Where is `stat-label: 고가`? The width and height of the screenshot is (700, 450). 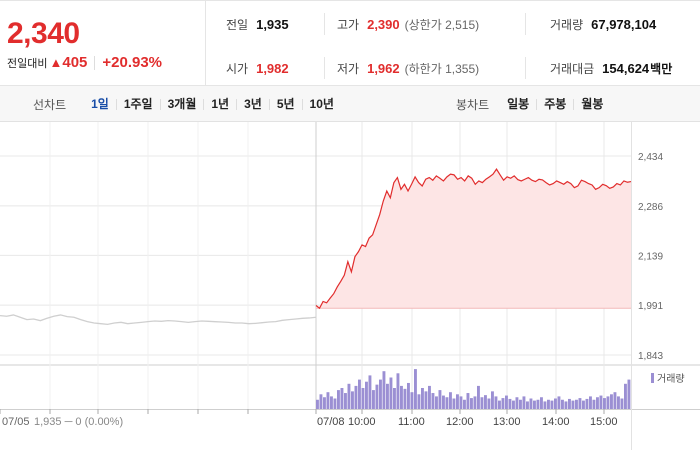 stat-label: 고가 is located at coordinates (348, 25).